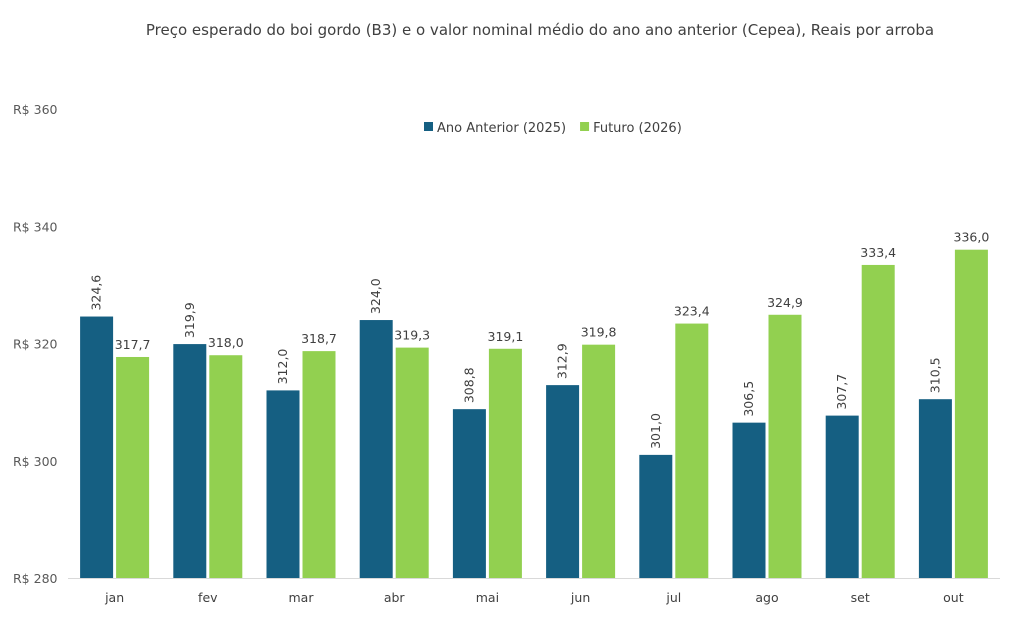 The width and height of the screenshot is (1011, 629). Describe the element at coordinates (283, 484) in the screenshot. I see `bar-ano-anterior-mar` at that location.